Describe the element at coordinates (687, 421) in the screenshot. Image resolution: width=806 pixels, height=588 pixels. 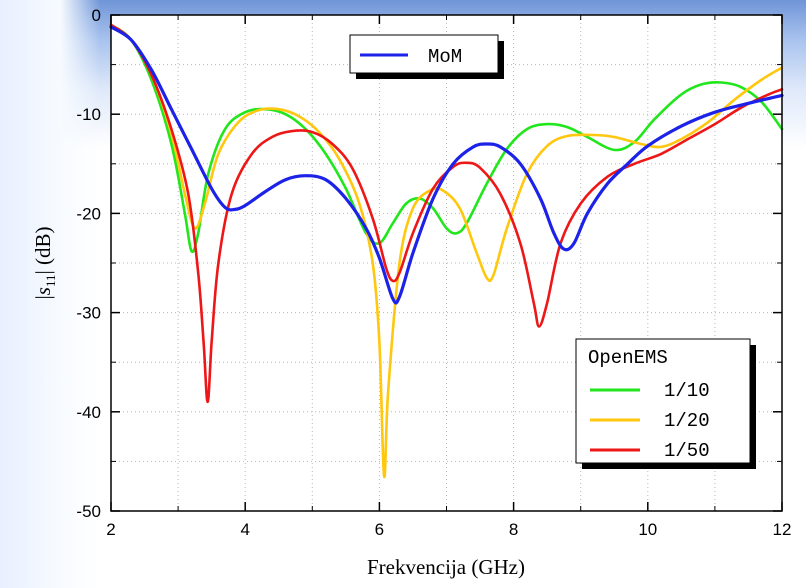
I see `legend-label-1-20: 1/20` at that location.